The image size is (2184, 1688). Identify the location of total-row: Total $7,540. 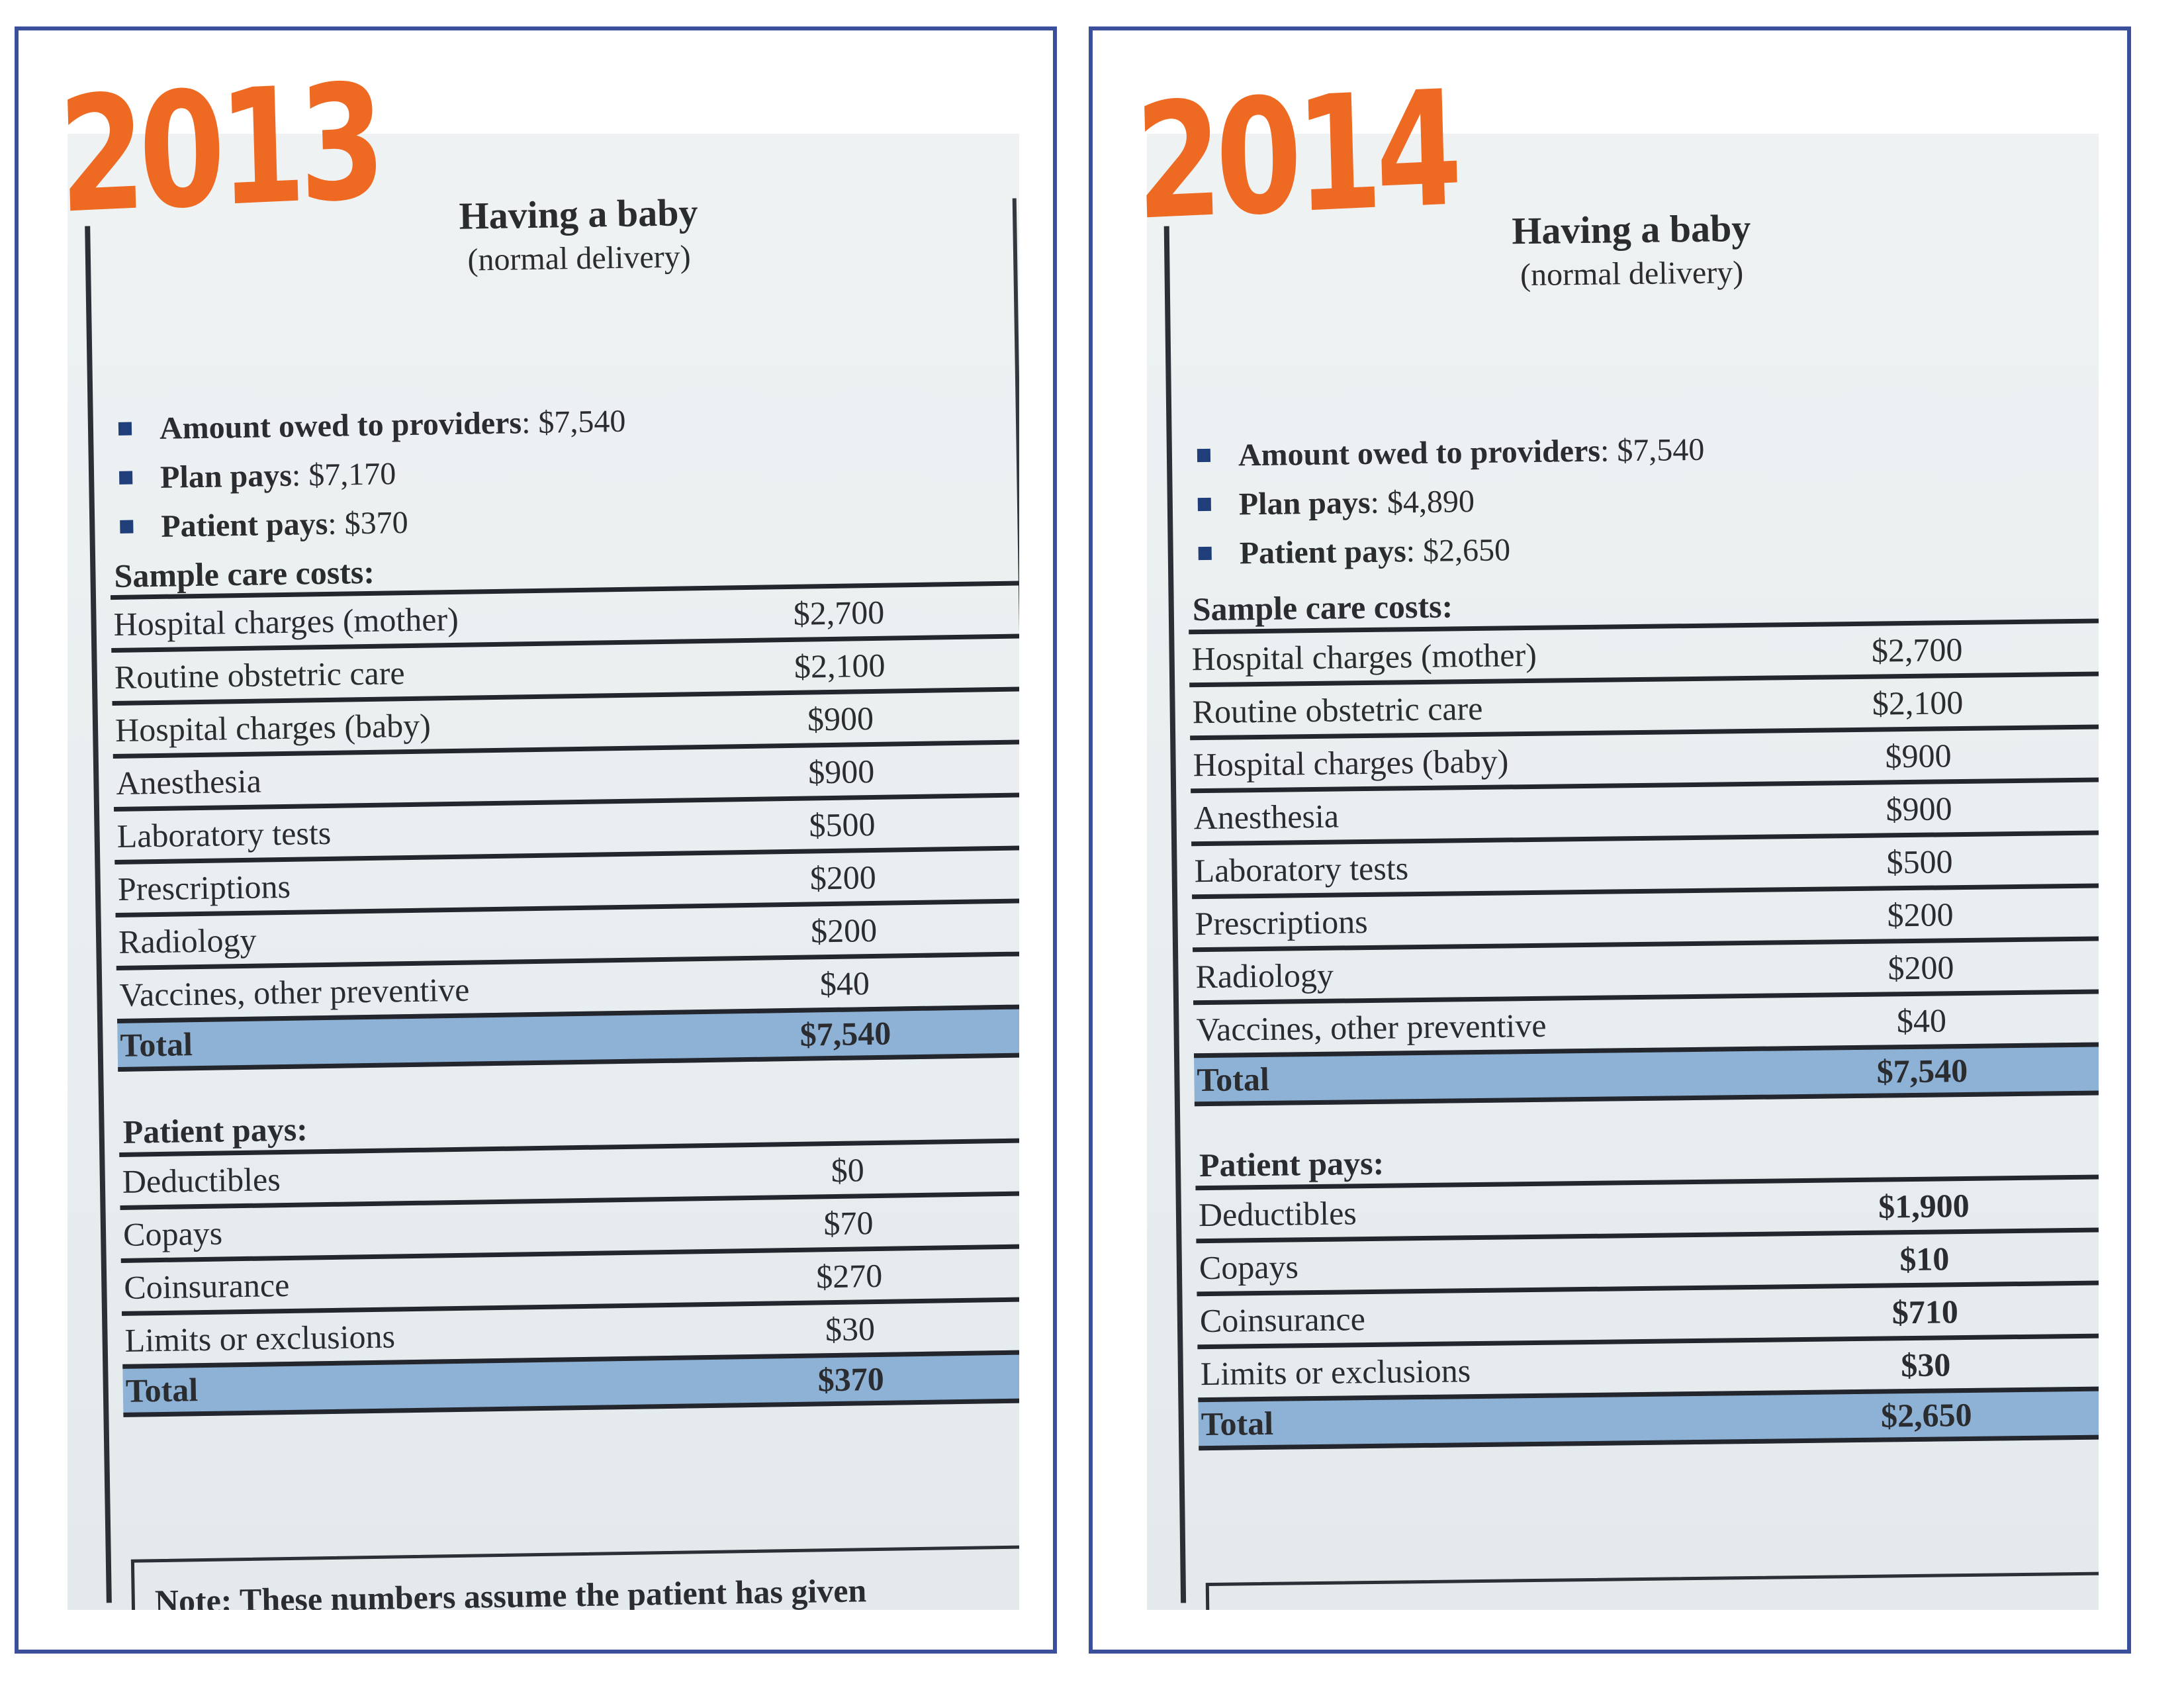
(1646, 1074).